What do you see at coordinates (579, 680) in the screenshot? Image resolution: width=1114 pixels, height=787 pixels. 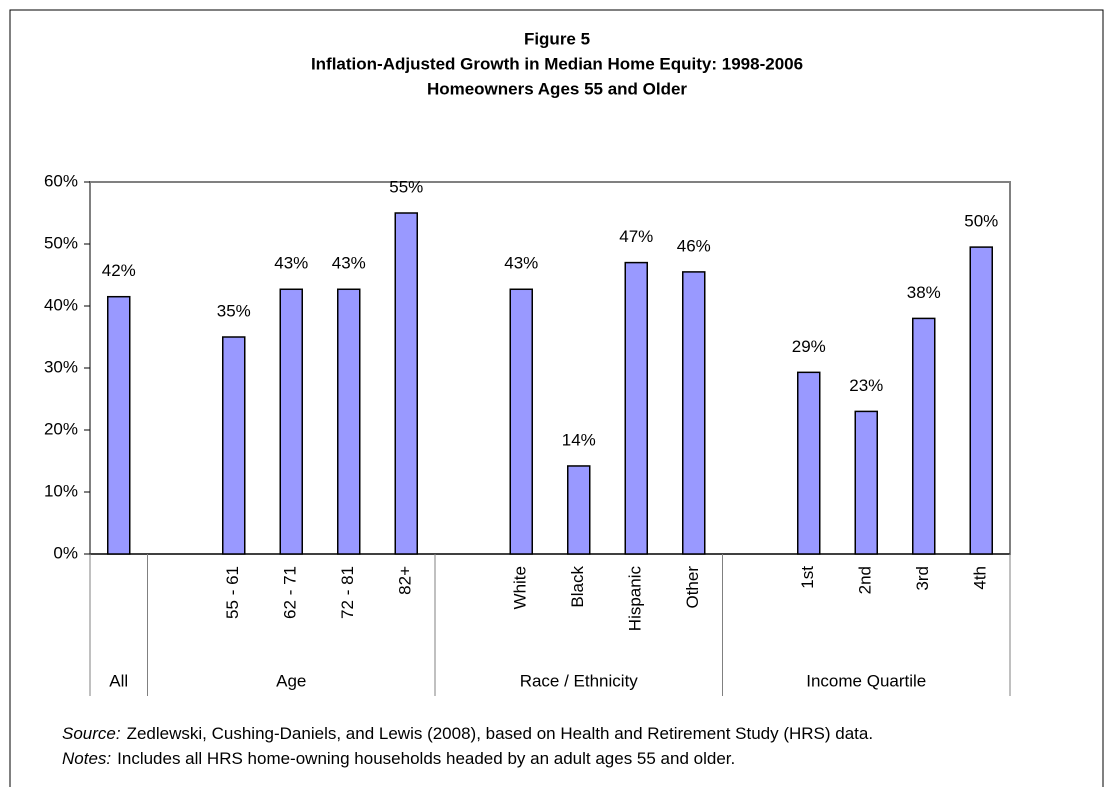 I see `group-label: Race / Ethnicity` at bounding box center [579, 680].